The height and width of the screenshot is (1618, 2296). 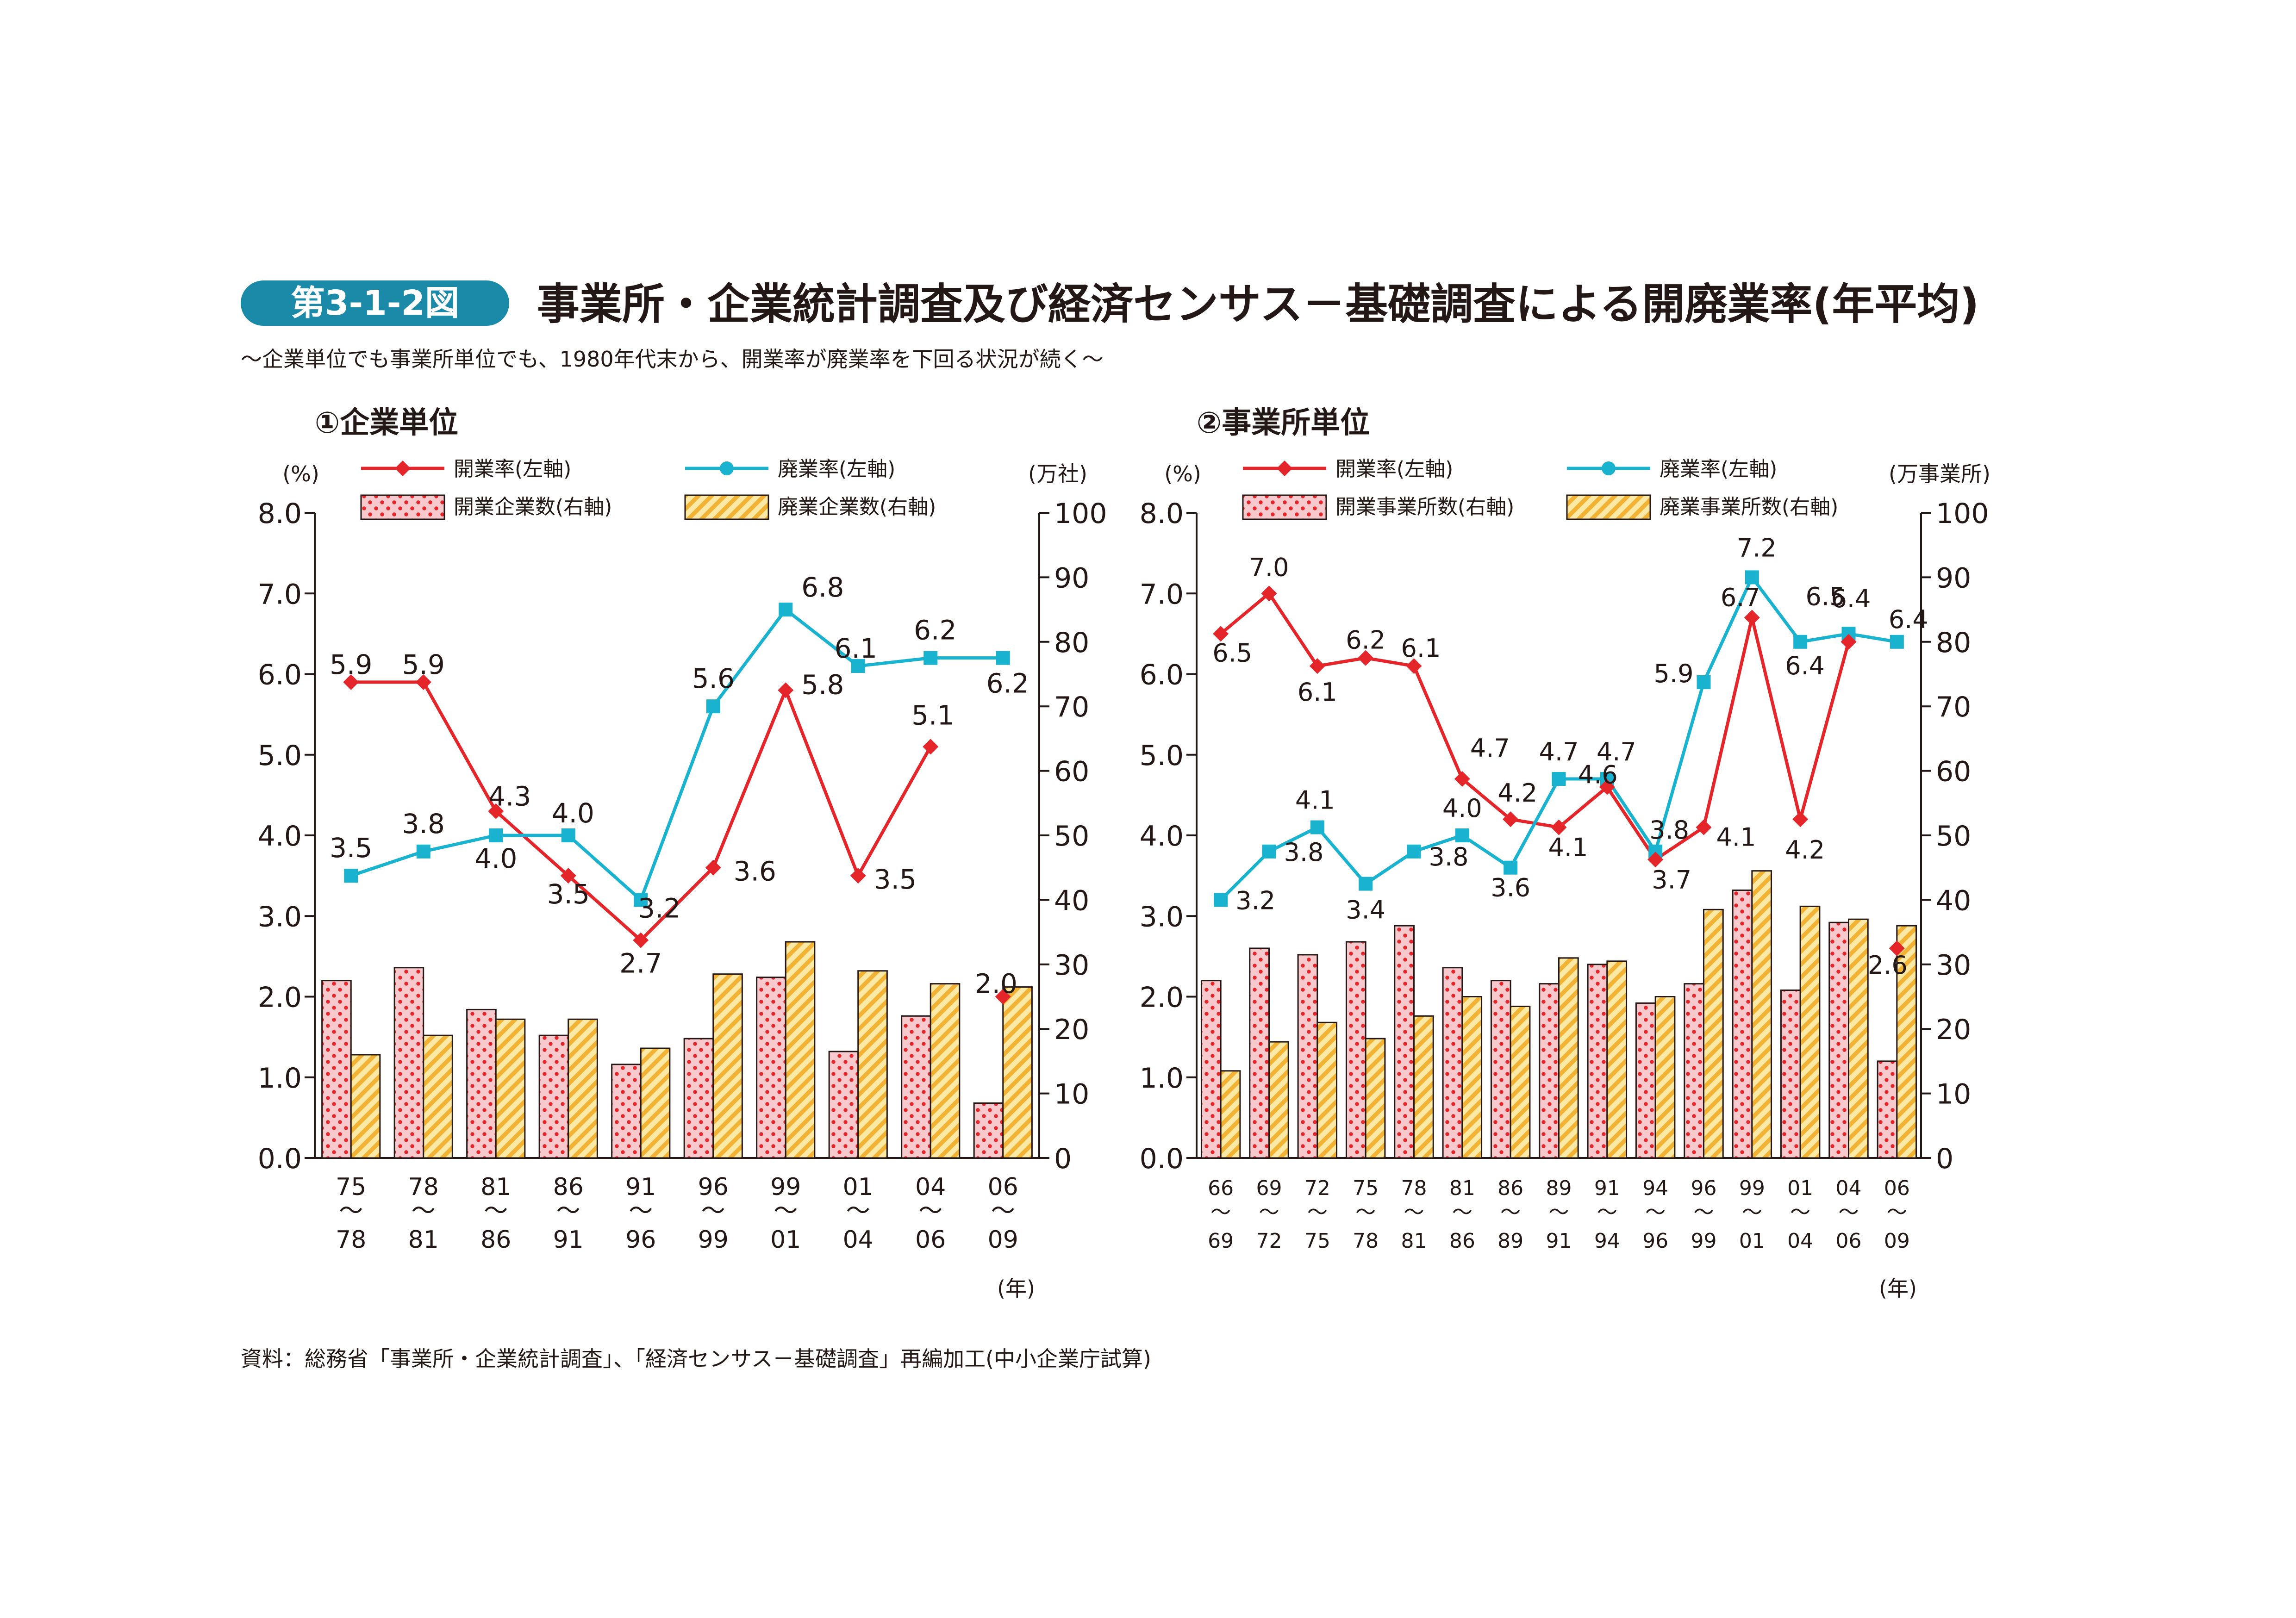 What do you see at coordinates (1366, 1241) in the screenshot?
I see `x-tick-label-to: 78` at bounding box center [1366, 1241].